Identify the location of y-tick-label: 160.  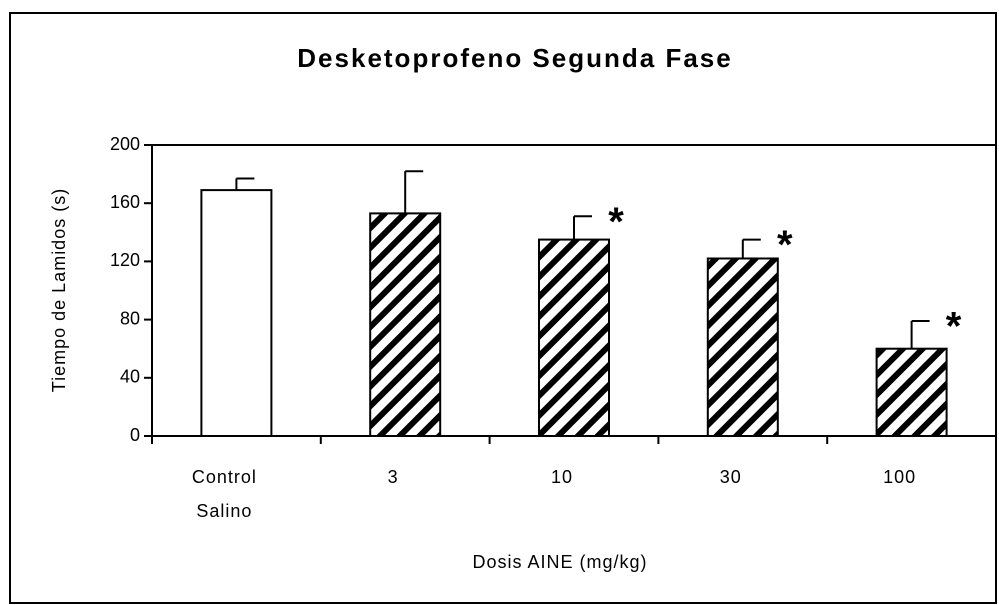
(125, 202).